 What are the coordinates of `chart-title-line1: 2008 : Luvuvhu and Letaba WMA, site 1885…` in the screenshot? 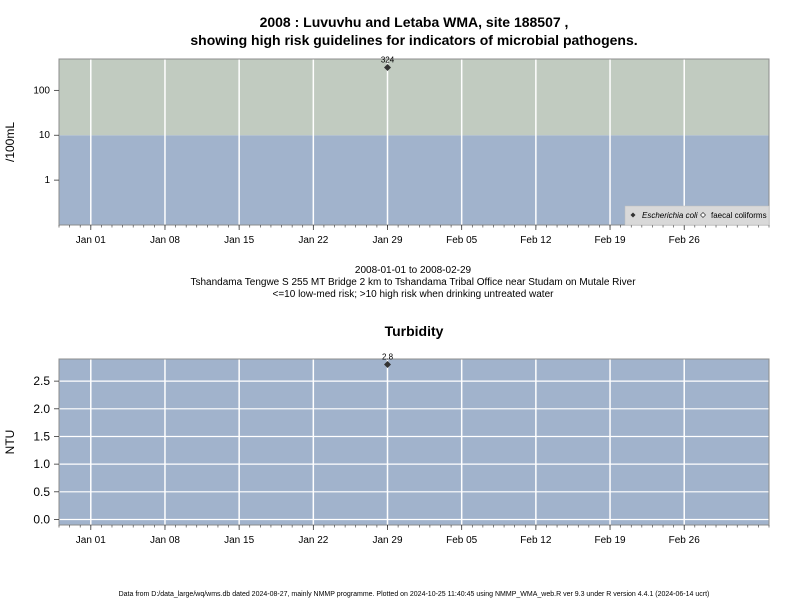 It's located at (414, 22).